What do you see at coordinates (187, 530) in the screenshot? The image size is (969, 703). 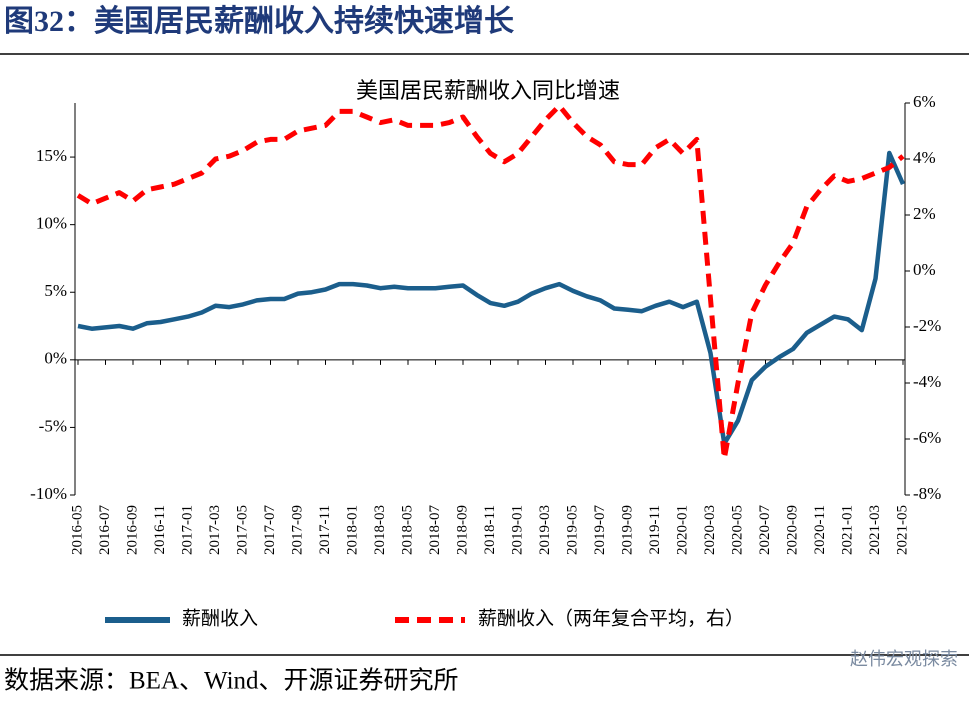 I see `x-tick-label: 2017-01` at bounding box center [187, 530].